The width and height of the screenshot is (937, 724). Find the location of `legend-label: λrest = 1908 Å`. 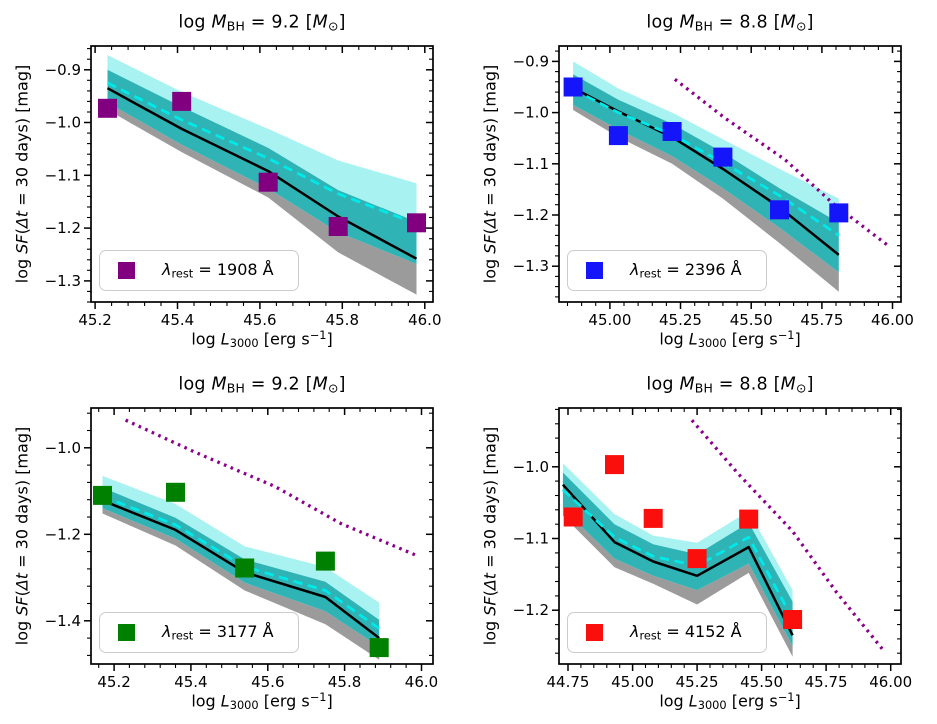

legend-label: λrest = 1908 Å is located at coordinates (218, 270).